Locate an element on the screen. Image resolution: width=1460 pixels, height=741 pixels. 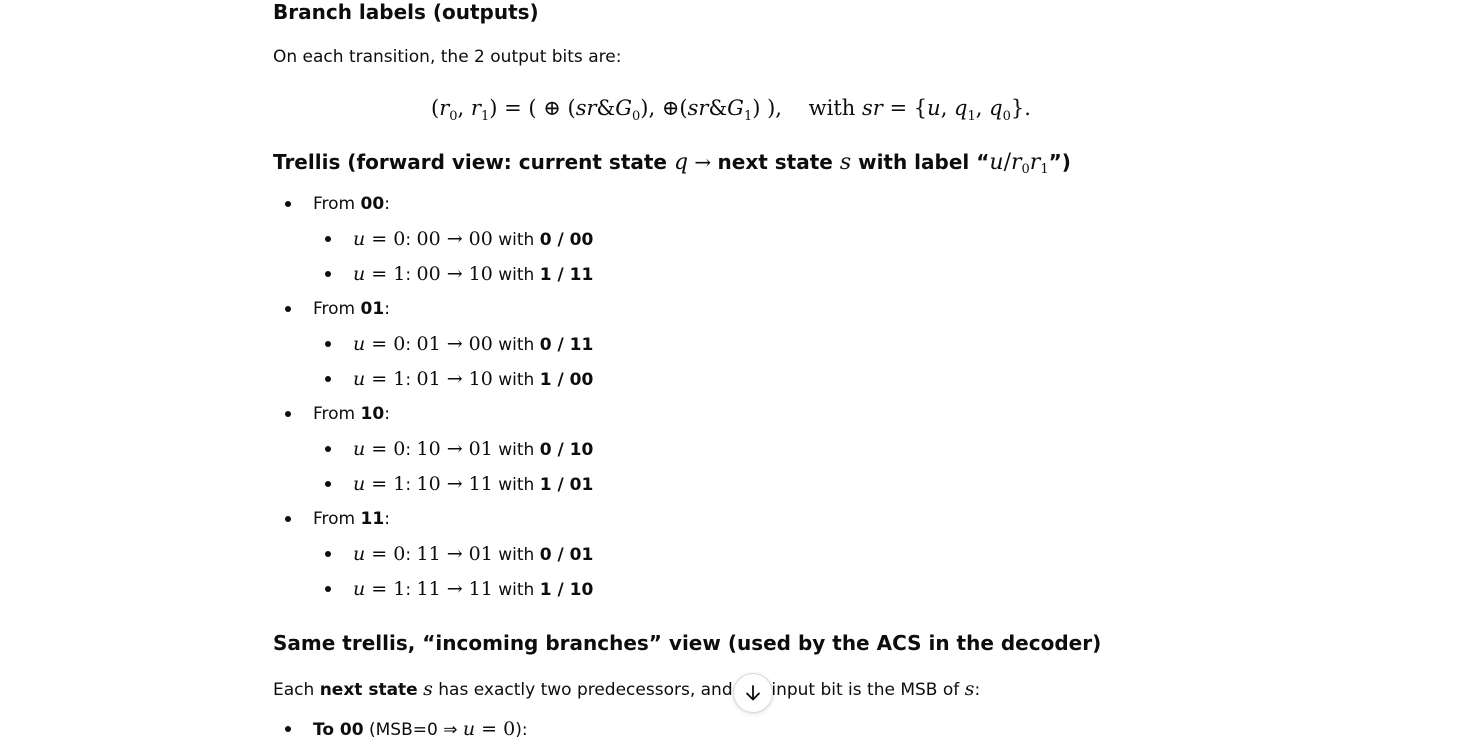
list-item-branch: u = 0: 11 → 01 with 0 / 01 is located at coordinates (459, 554).